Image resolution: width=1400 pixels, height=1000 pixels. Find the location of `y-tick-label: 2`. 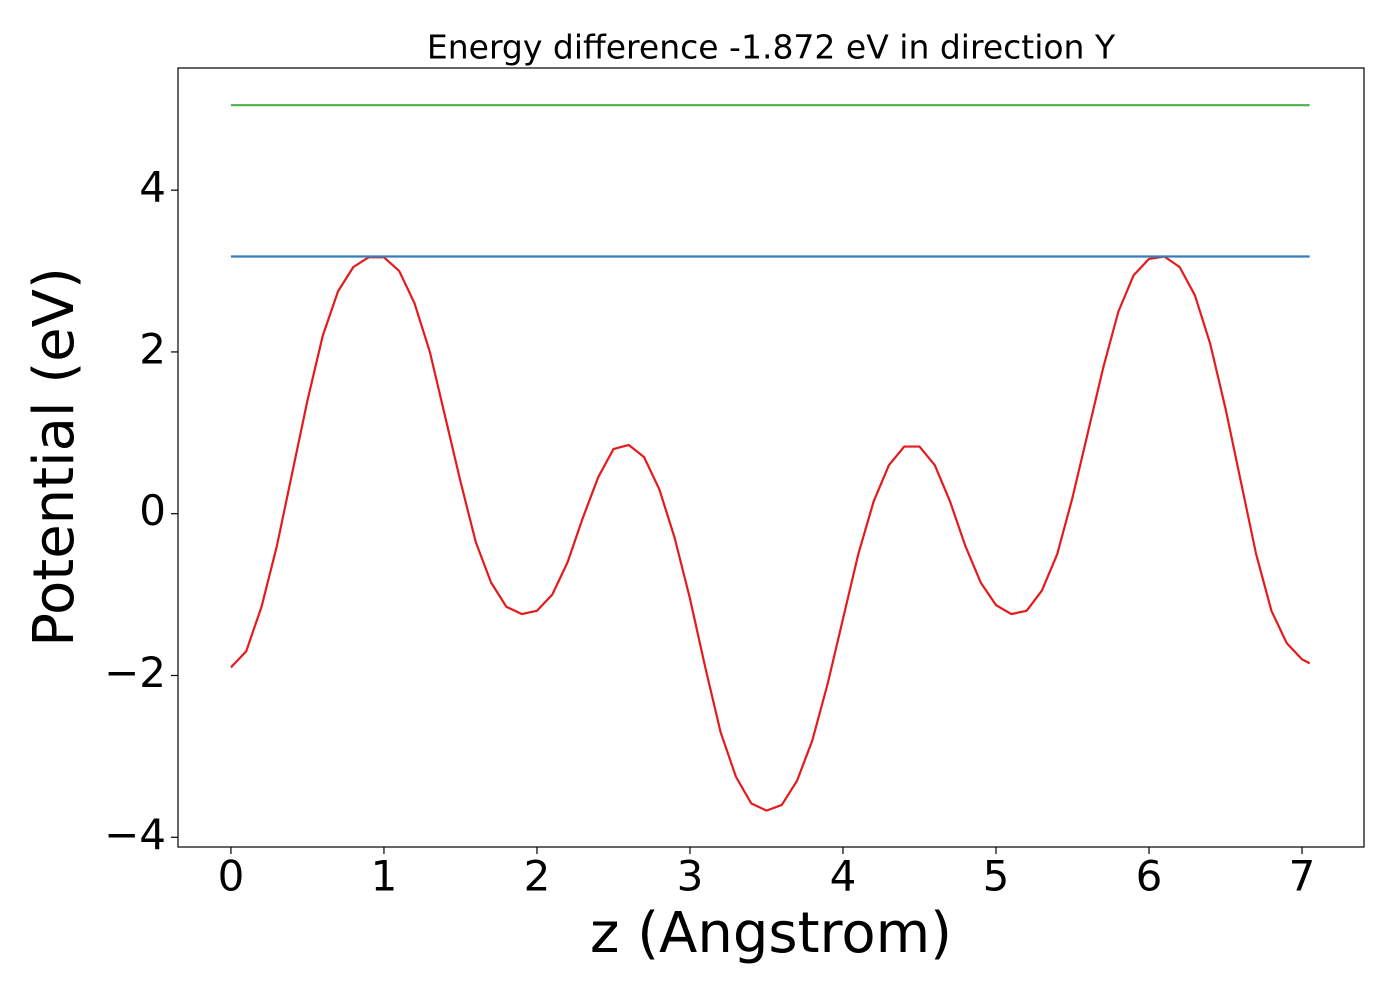

y-tick-label: 2 is located at coordinates (152, 348).